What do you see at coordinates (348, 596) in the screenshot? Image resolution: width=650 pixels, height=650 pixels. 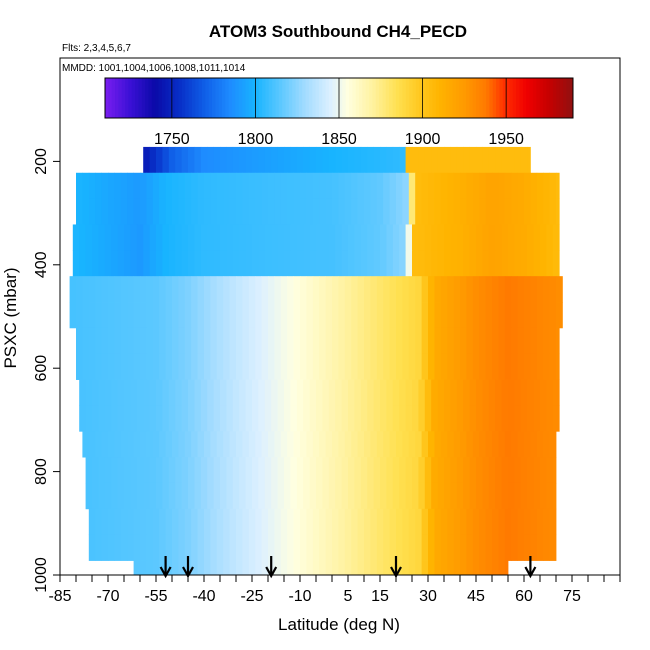 I see `x-tick-label: 5` at bounding box center [348, 596].